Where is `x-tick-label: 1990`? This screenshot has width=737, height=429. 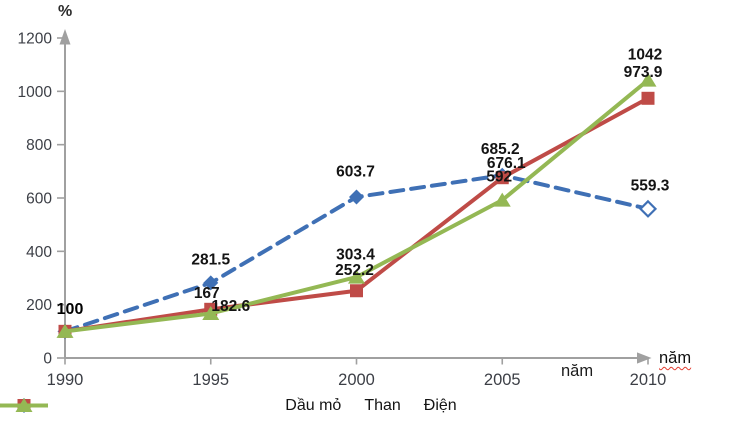 x-tick-label: 1990 is located at coordinates (65, 380).